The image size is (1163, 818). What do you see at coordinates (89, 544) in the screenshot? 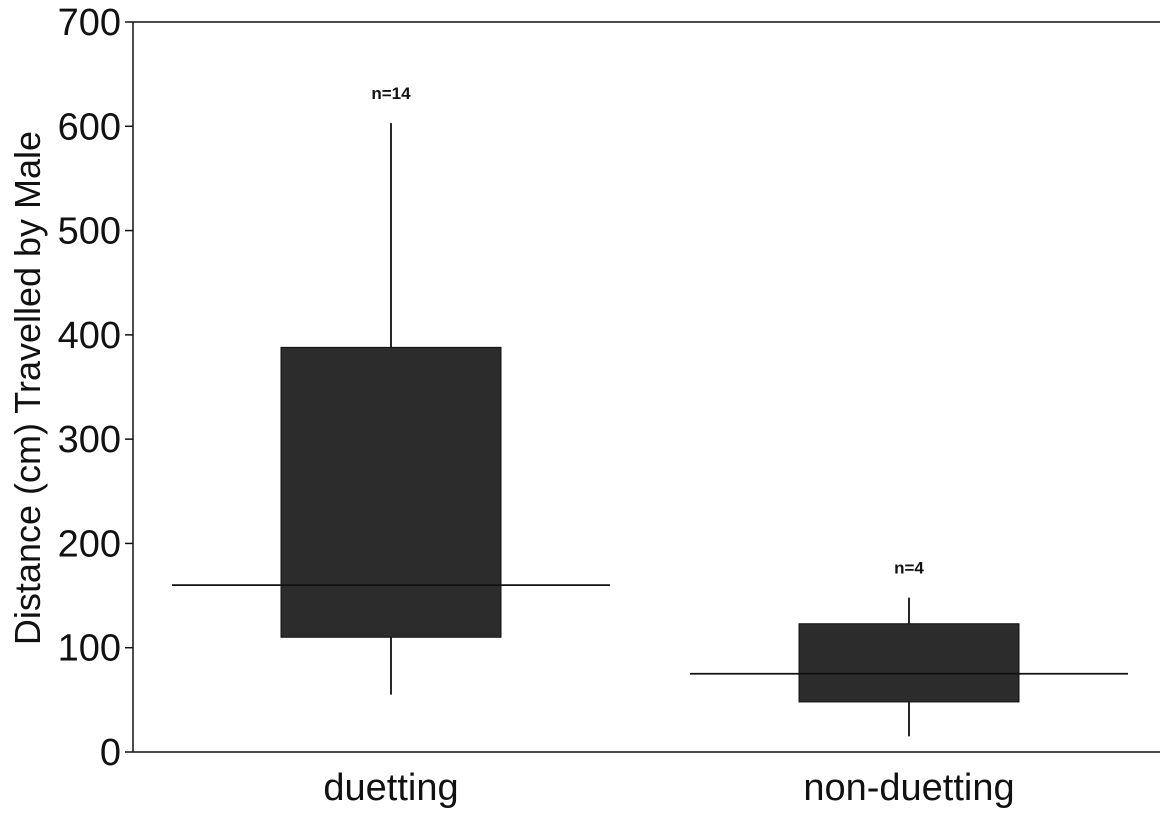
I see `y-tick-label: 200` at bounding box center [89, 544].